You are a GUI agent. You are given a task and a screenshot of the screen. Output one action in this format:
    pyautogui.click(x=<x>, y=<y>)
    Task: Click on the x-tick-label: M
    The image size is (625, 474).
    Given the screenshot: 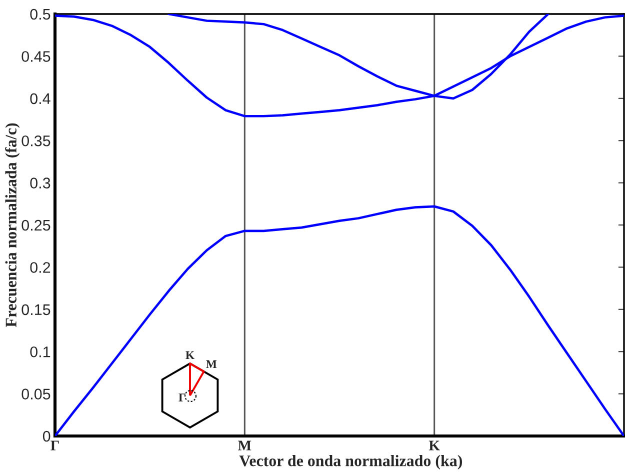 What is the action you would take?
    pyautogui.click(x=245, y=445)
    